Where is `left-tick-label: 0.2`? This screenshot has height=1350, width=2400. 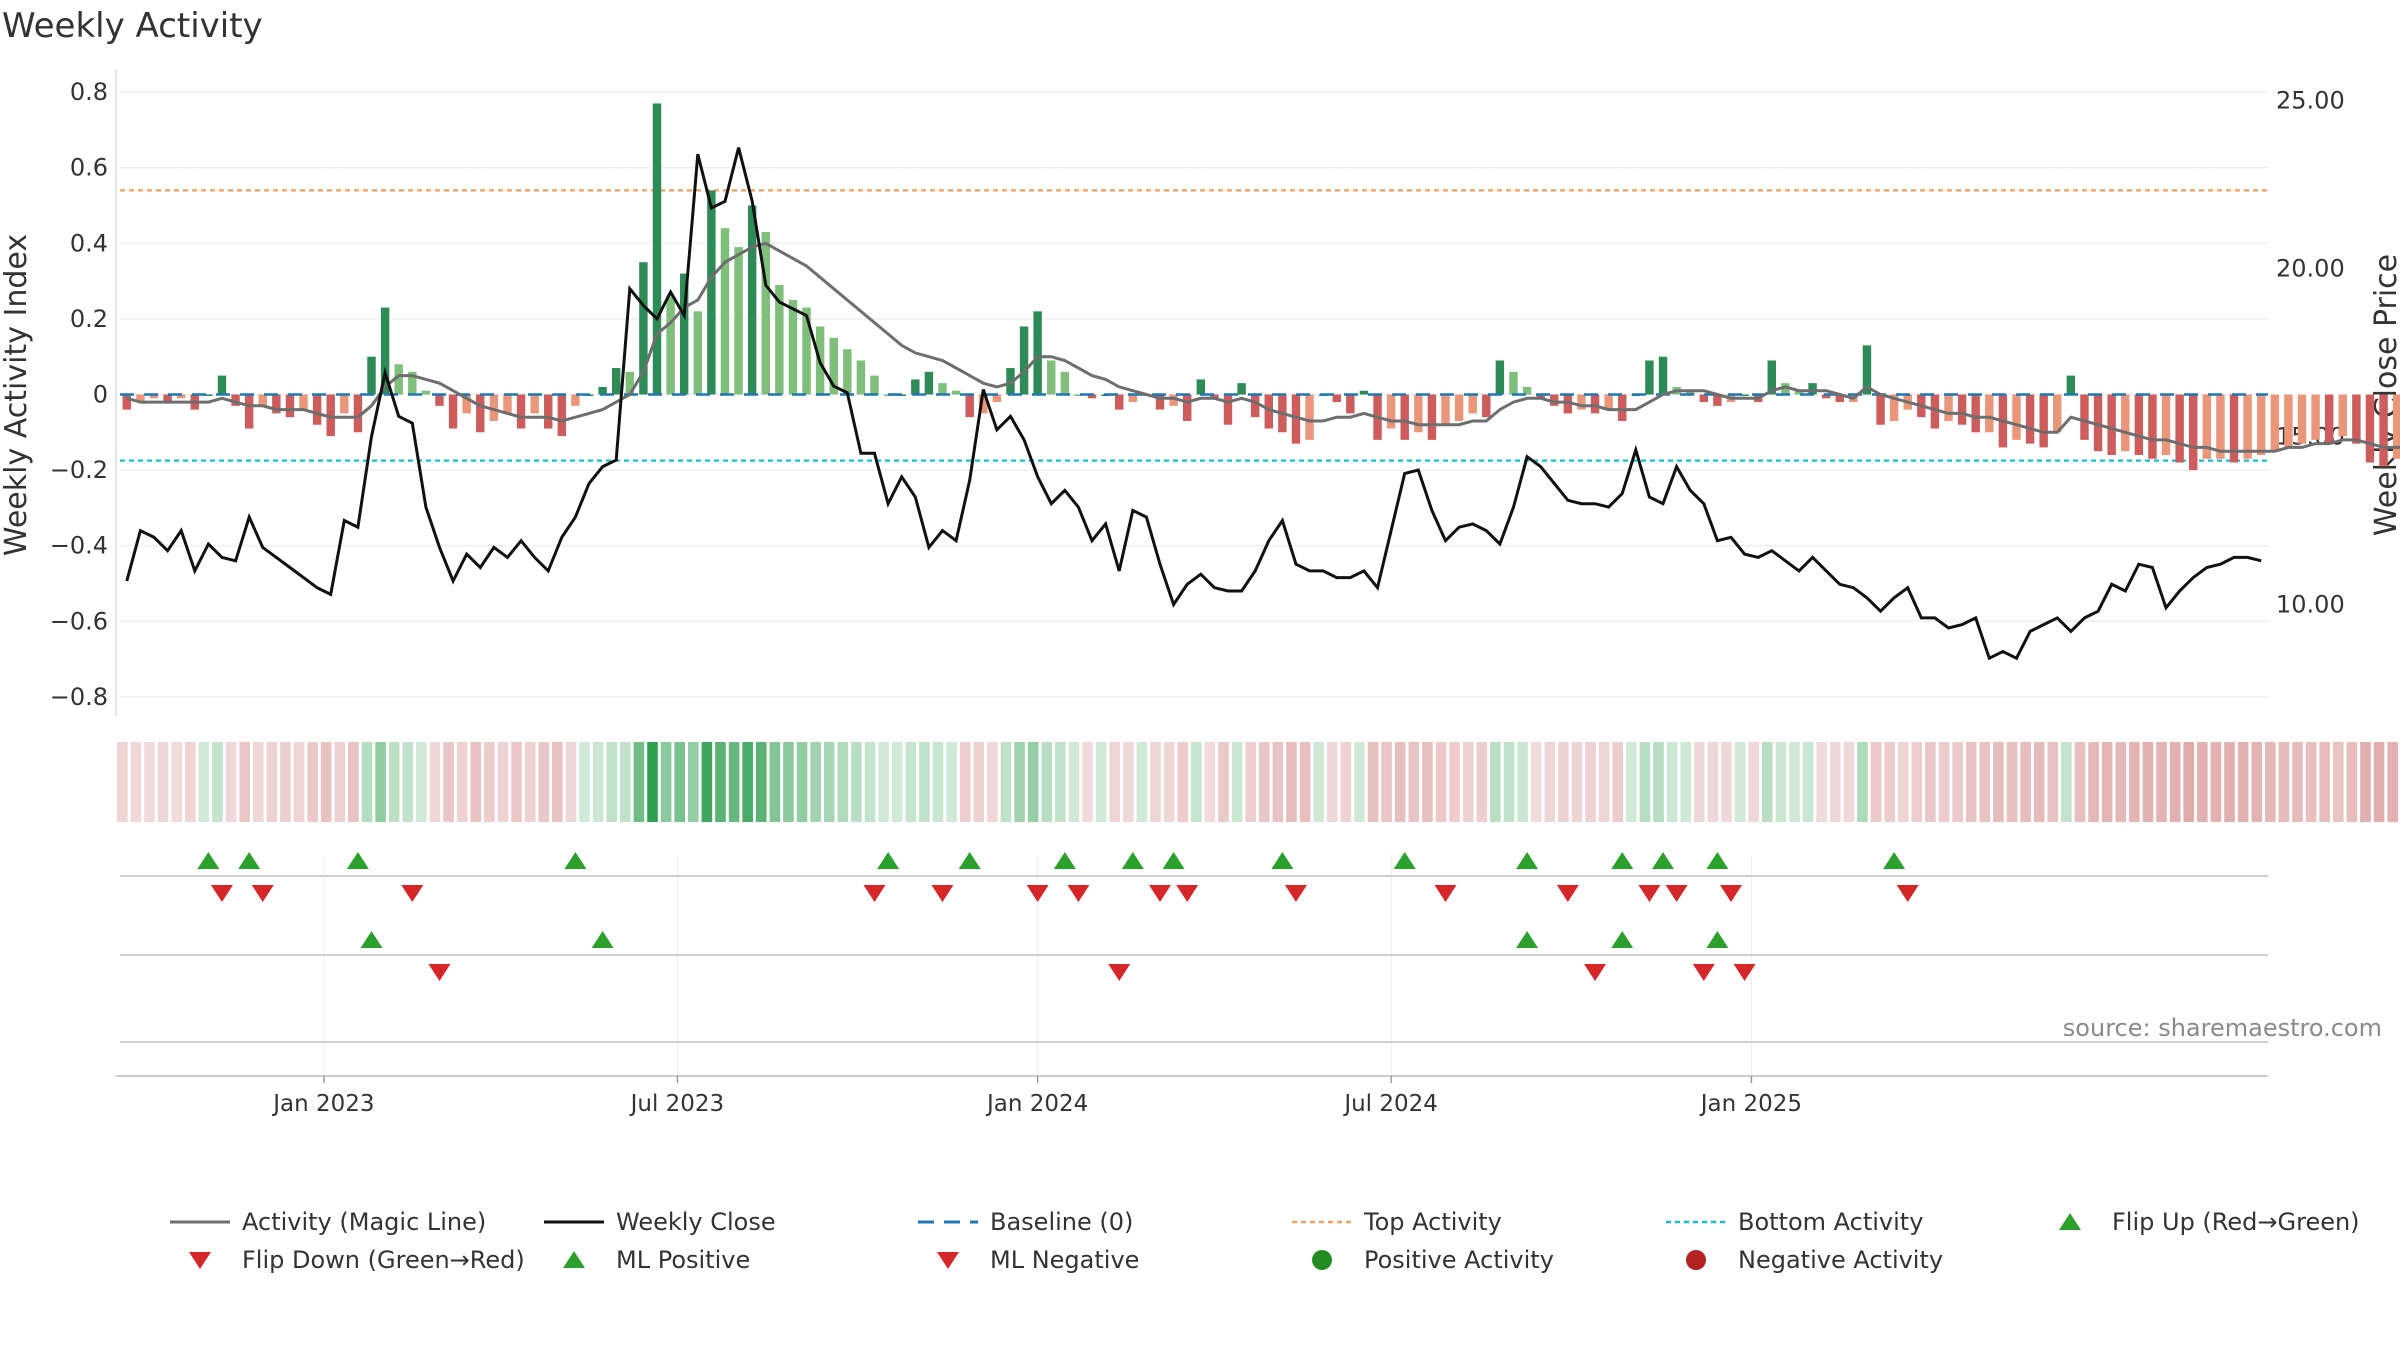
left-tick-label: 0.2 is located at coordinates (89, 319).